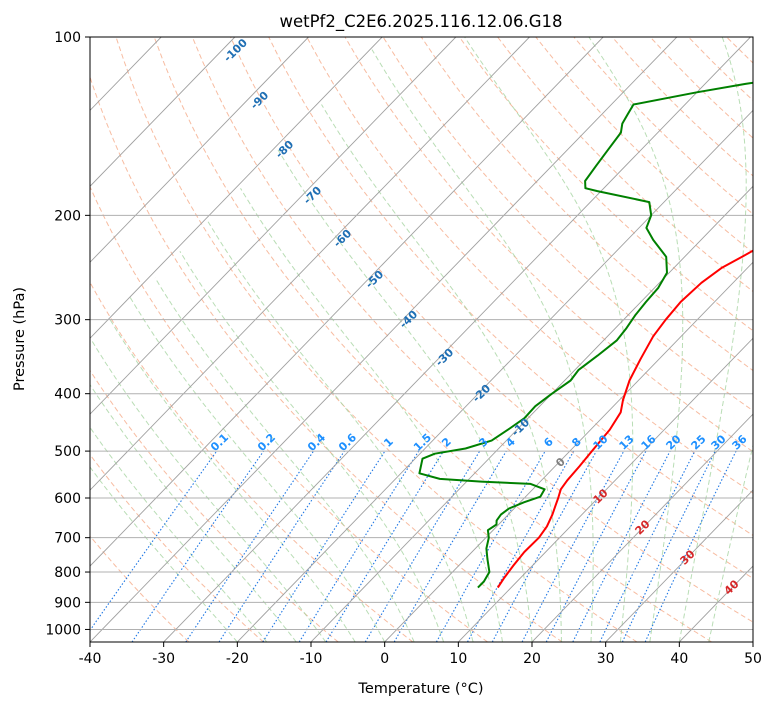 Image resolution: width=775 pixels, height=708 pixels. Describe the element at coordinates (67, 334) in the screenshot. I see `y-axis-ticks: 100 200 300 400 500 600 700 800 900 1000` at that location.